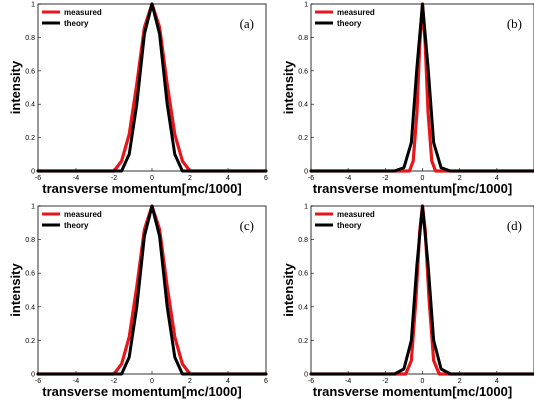 The image size is (534, 413). Describe the element at coordinates (247, 23) in the screenshot. I see `panel-label: (a)` at that location.